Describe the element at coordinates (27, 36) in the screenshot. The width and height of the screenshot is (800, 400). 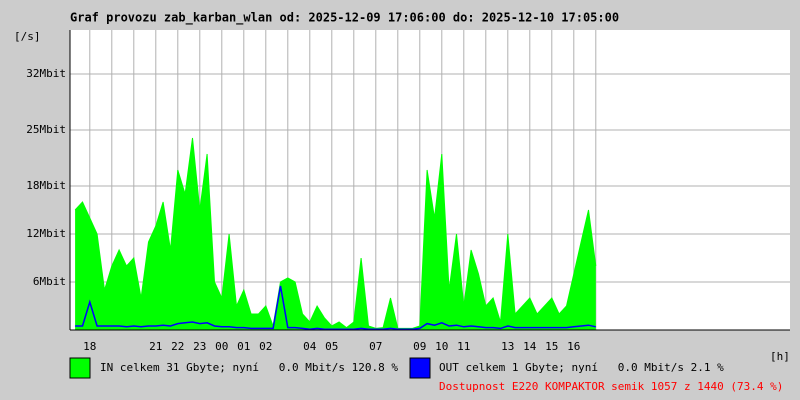
I see `y-axis-label: [/s]` at that location.